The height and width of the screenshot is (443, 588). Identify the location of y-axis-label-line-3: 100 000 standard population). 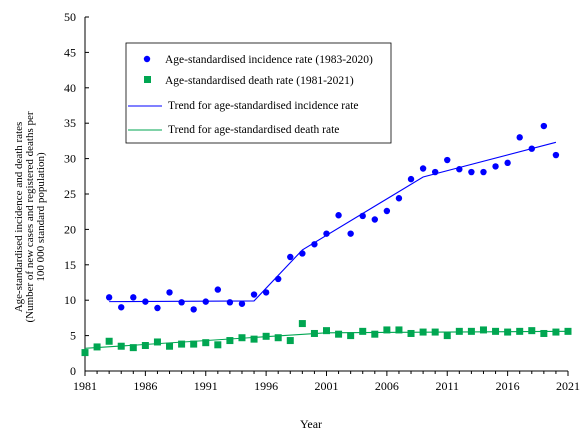
(41, 217).